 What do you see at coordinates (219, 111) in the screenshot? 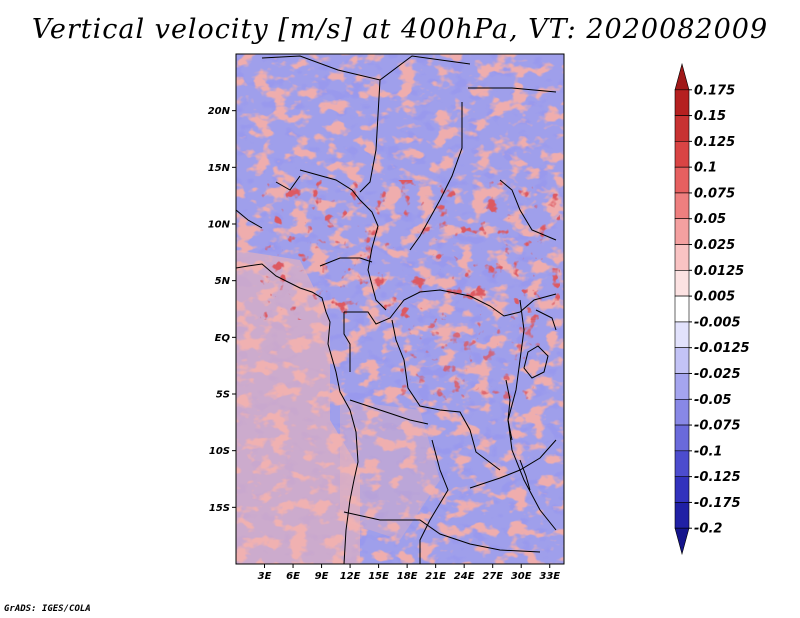
I see `lat-label: 20N` at bounding box center [219, 111].